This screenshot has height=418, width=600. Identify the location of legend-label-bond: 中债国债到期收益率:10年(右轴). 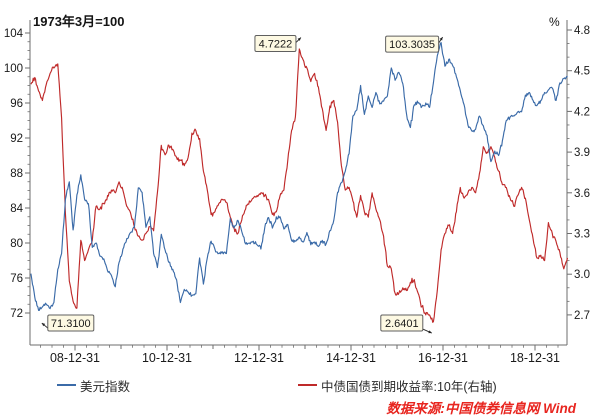
(409, 386).